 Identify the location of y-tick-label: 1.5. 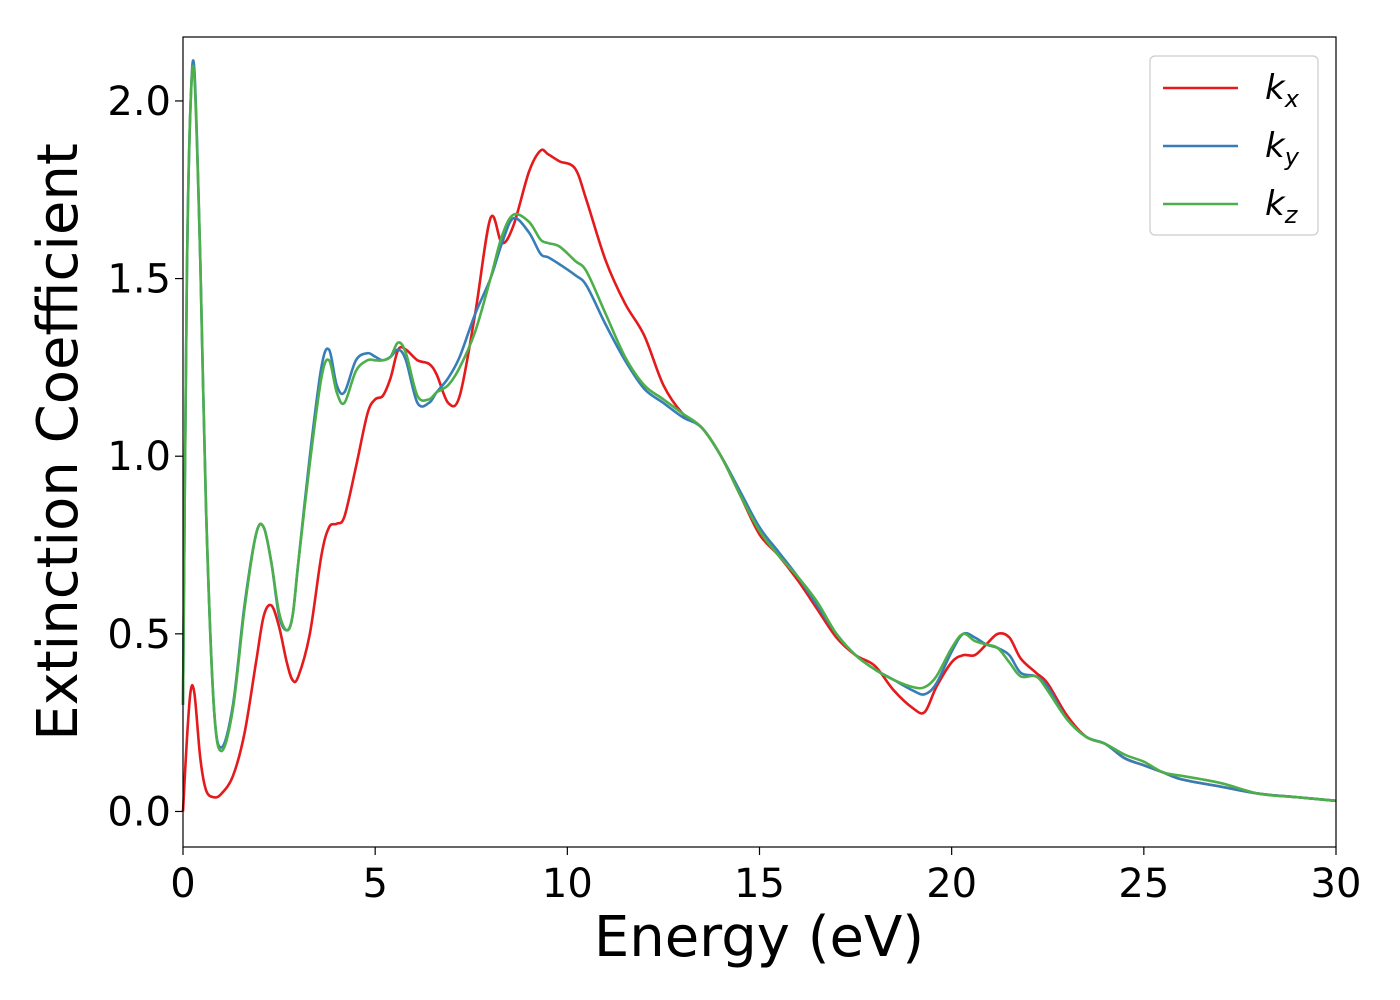
(139, 280).